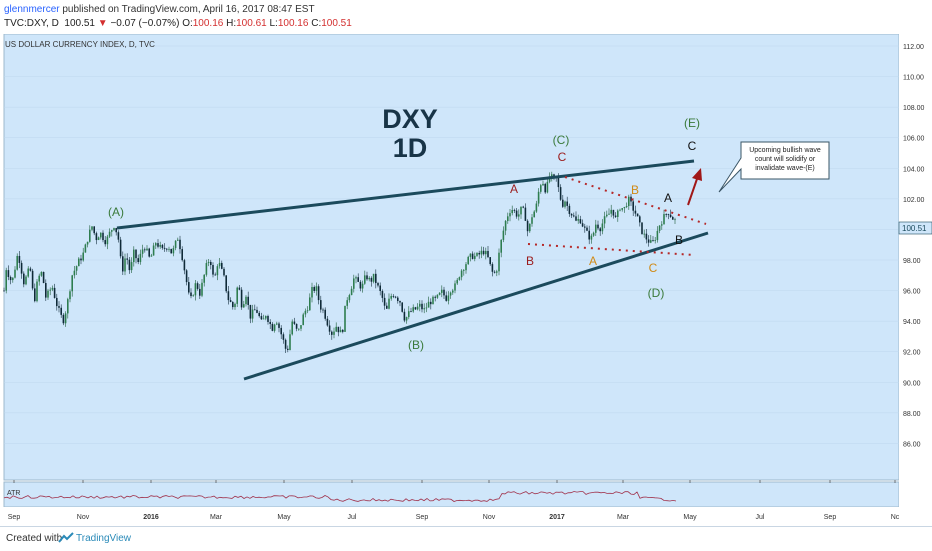  Describe the element at coordinates (187, 23) in the screenshot. I see `open-label: O:` at that location.